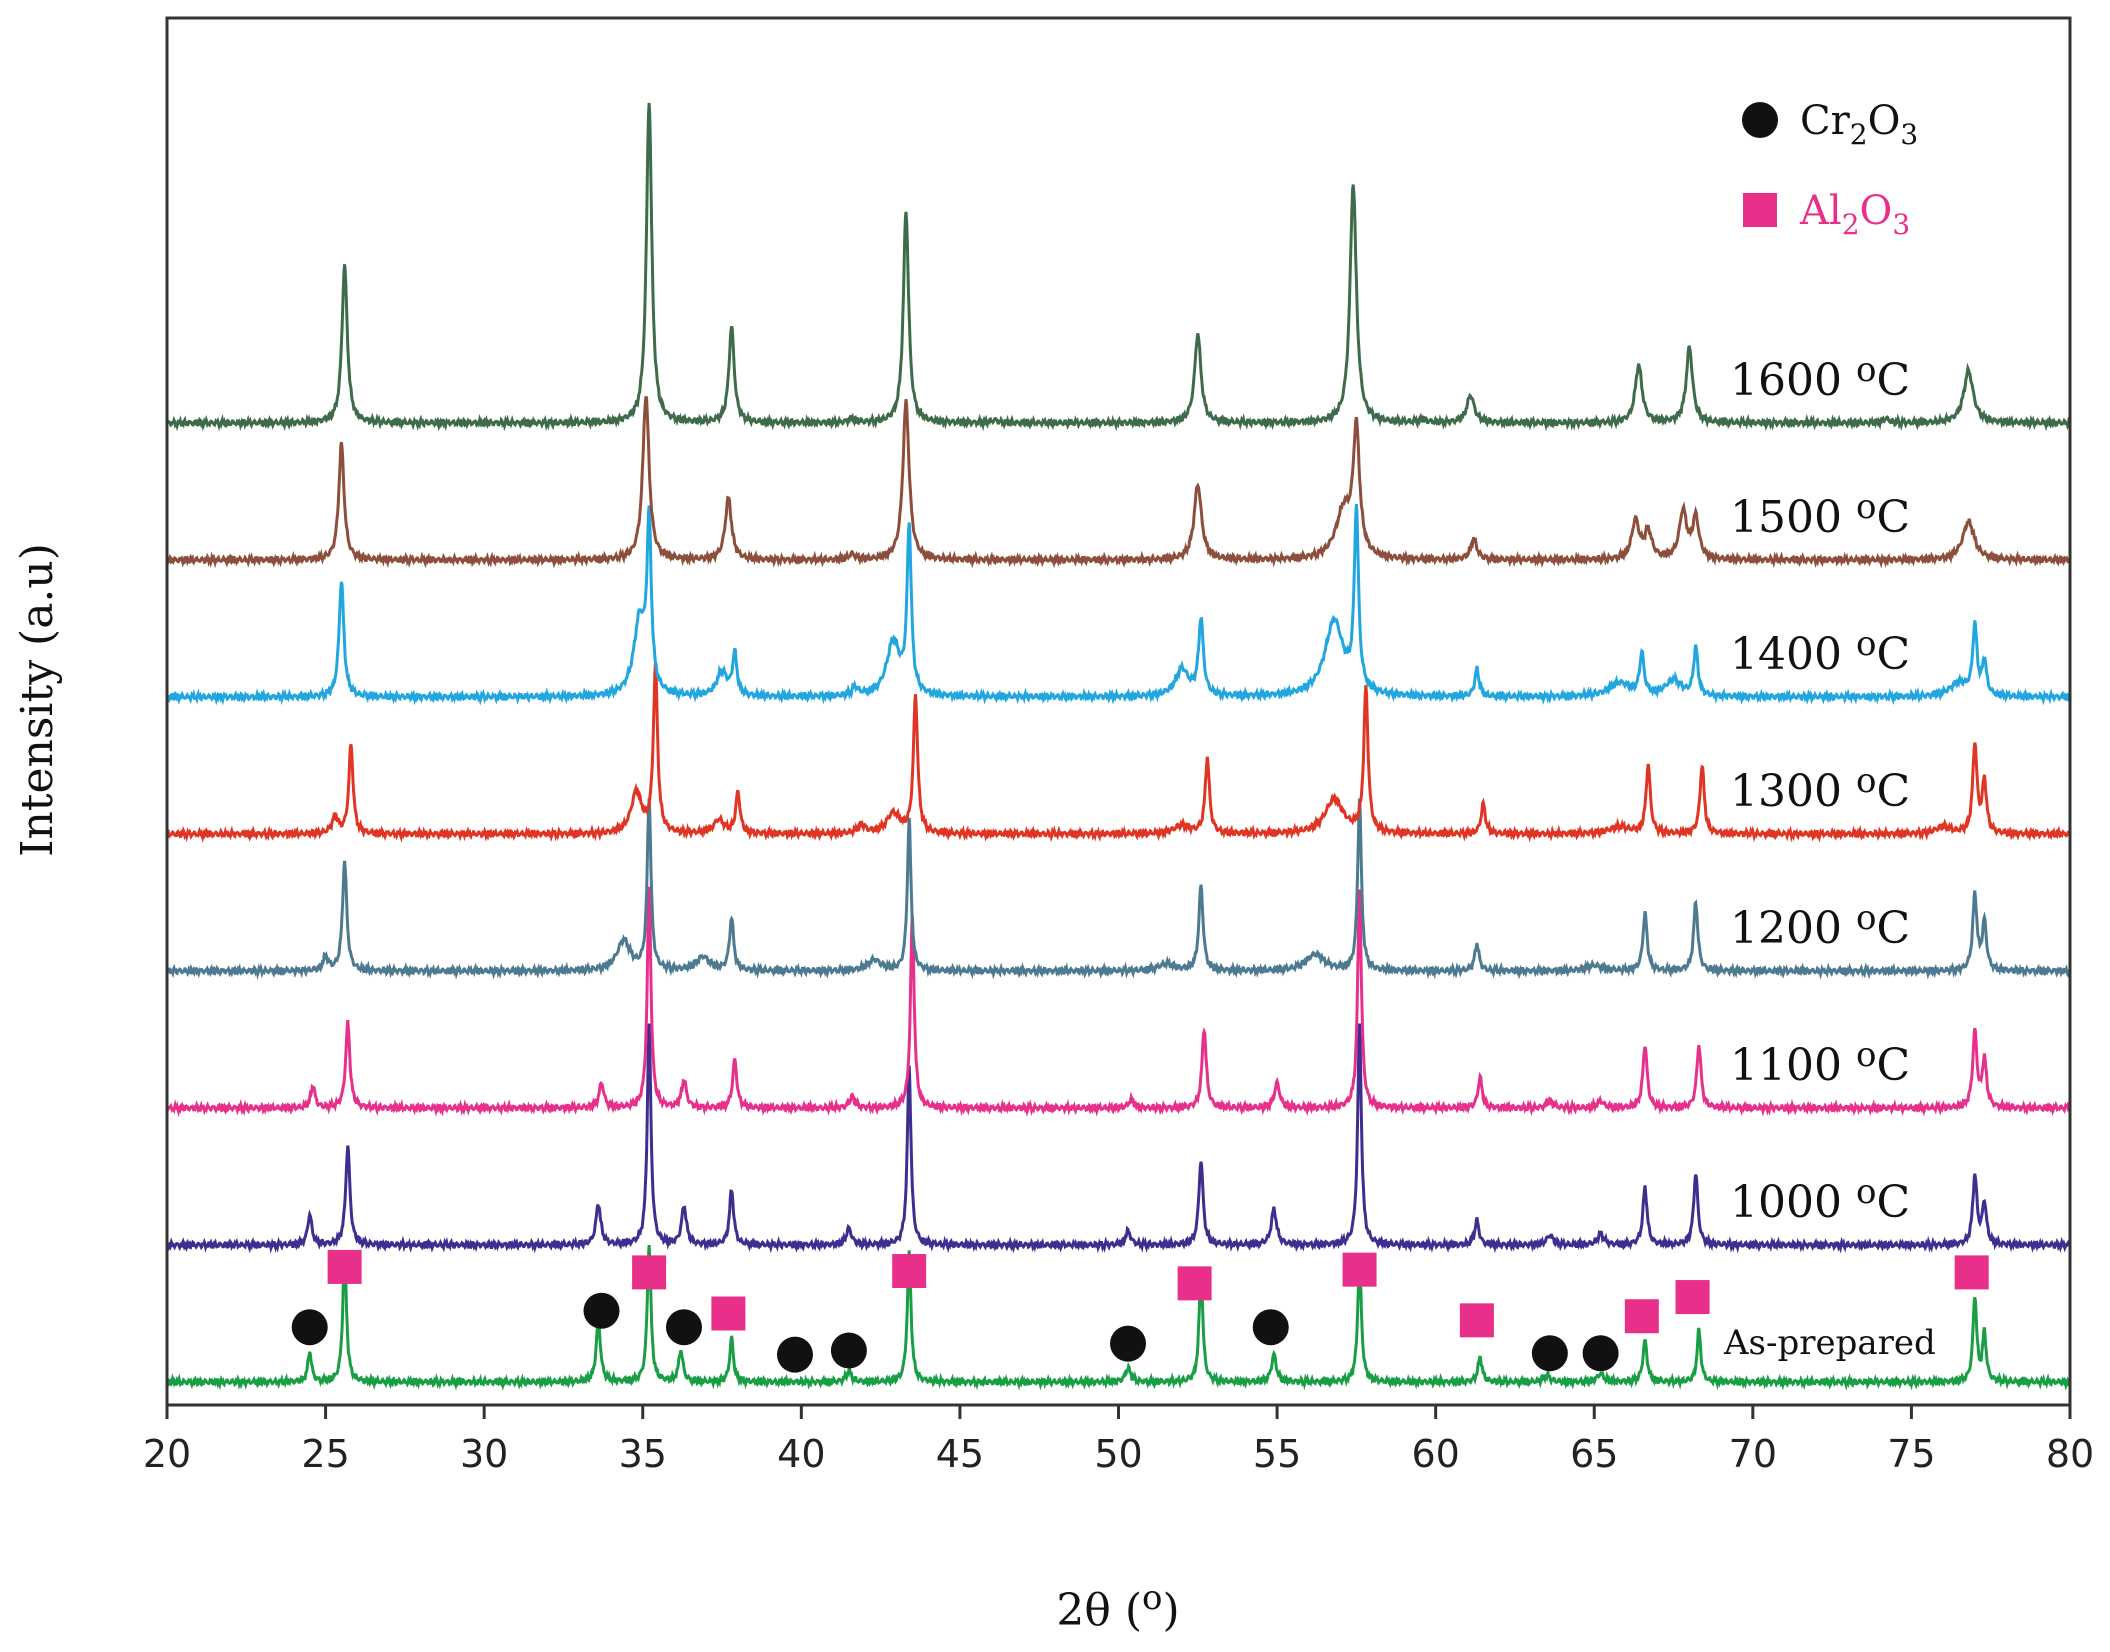 The image size is (2110, 1652). Describe the element at coordinates (1117, 1607) in the screenshot. I see `x-axis-title: 2θ (o)` at that location.